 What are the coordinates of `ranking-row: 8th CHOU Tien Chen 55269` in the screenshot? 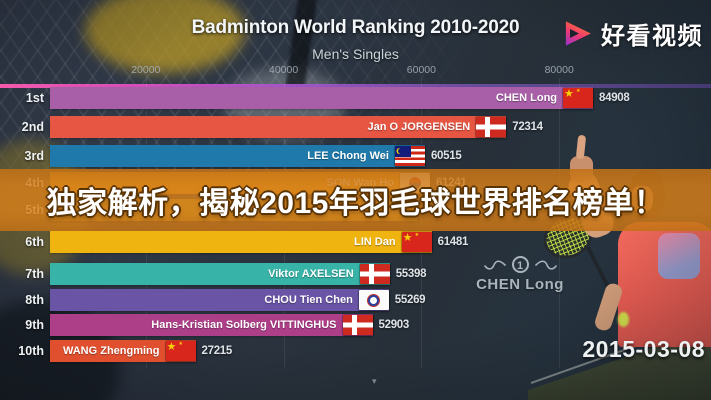 It's located at (355, 300).